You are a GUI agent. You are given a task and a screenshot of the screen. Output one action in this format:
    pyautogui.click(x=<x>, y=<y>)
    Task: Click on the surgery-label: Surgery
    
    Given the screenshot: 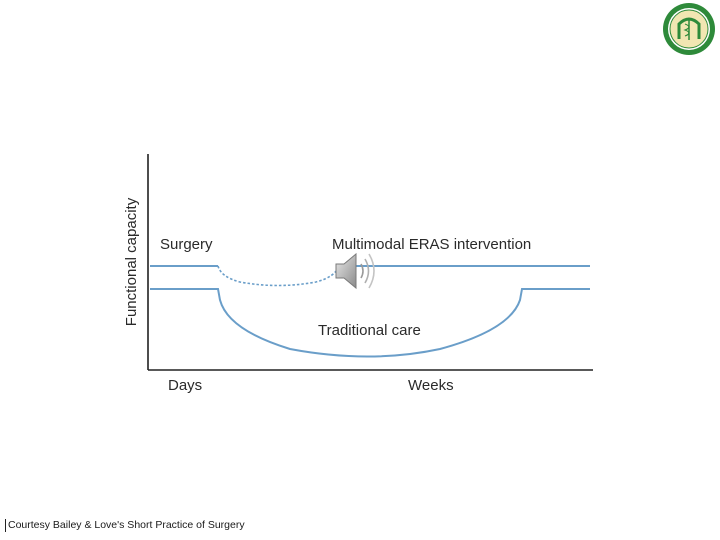 What is the action you would take?
    pyautogui.click(x=186, y=244)
    